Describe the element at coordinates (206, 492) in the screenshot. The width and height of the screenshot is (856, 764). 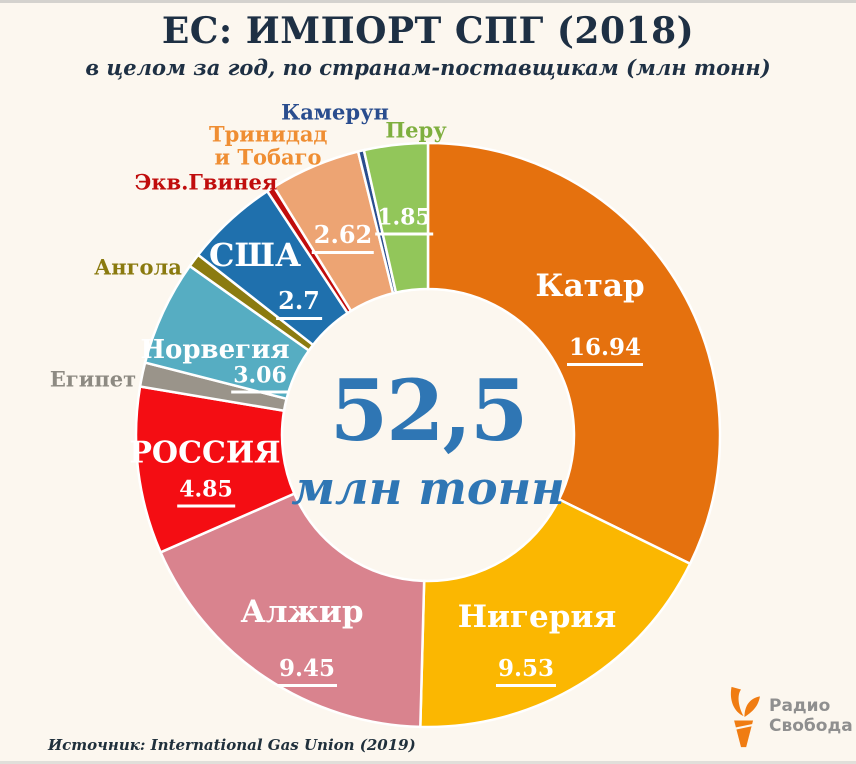
I see `slice-value-russia: 4.85` at that location.